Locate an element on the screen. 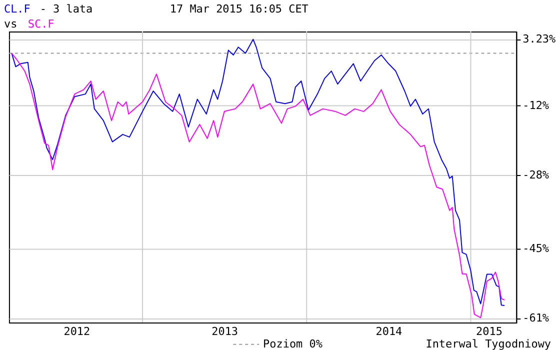  y-tick-label: -28% is located at coordinates (536, 175).